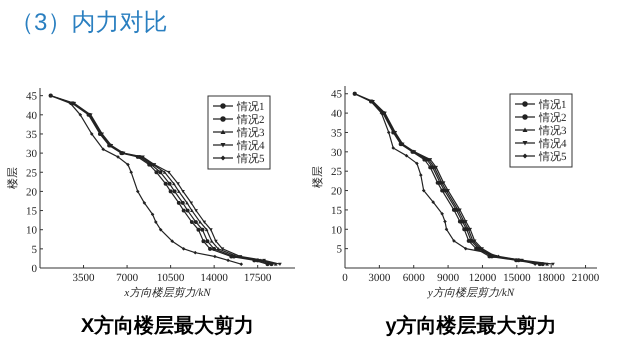 This screenshot has width=640, height=340. Describe the element at coordinates (551, 278) in the screenshot. I see `x-tick-label: 18000` at that location.